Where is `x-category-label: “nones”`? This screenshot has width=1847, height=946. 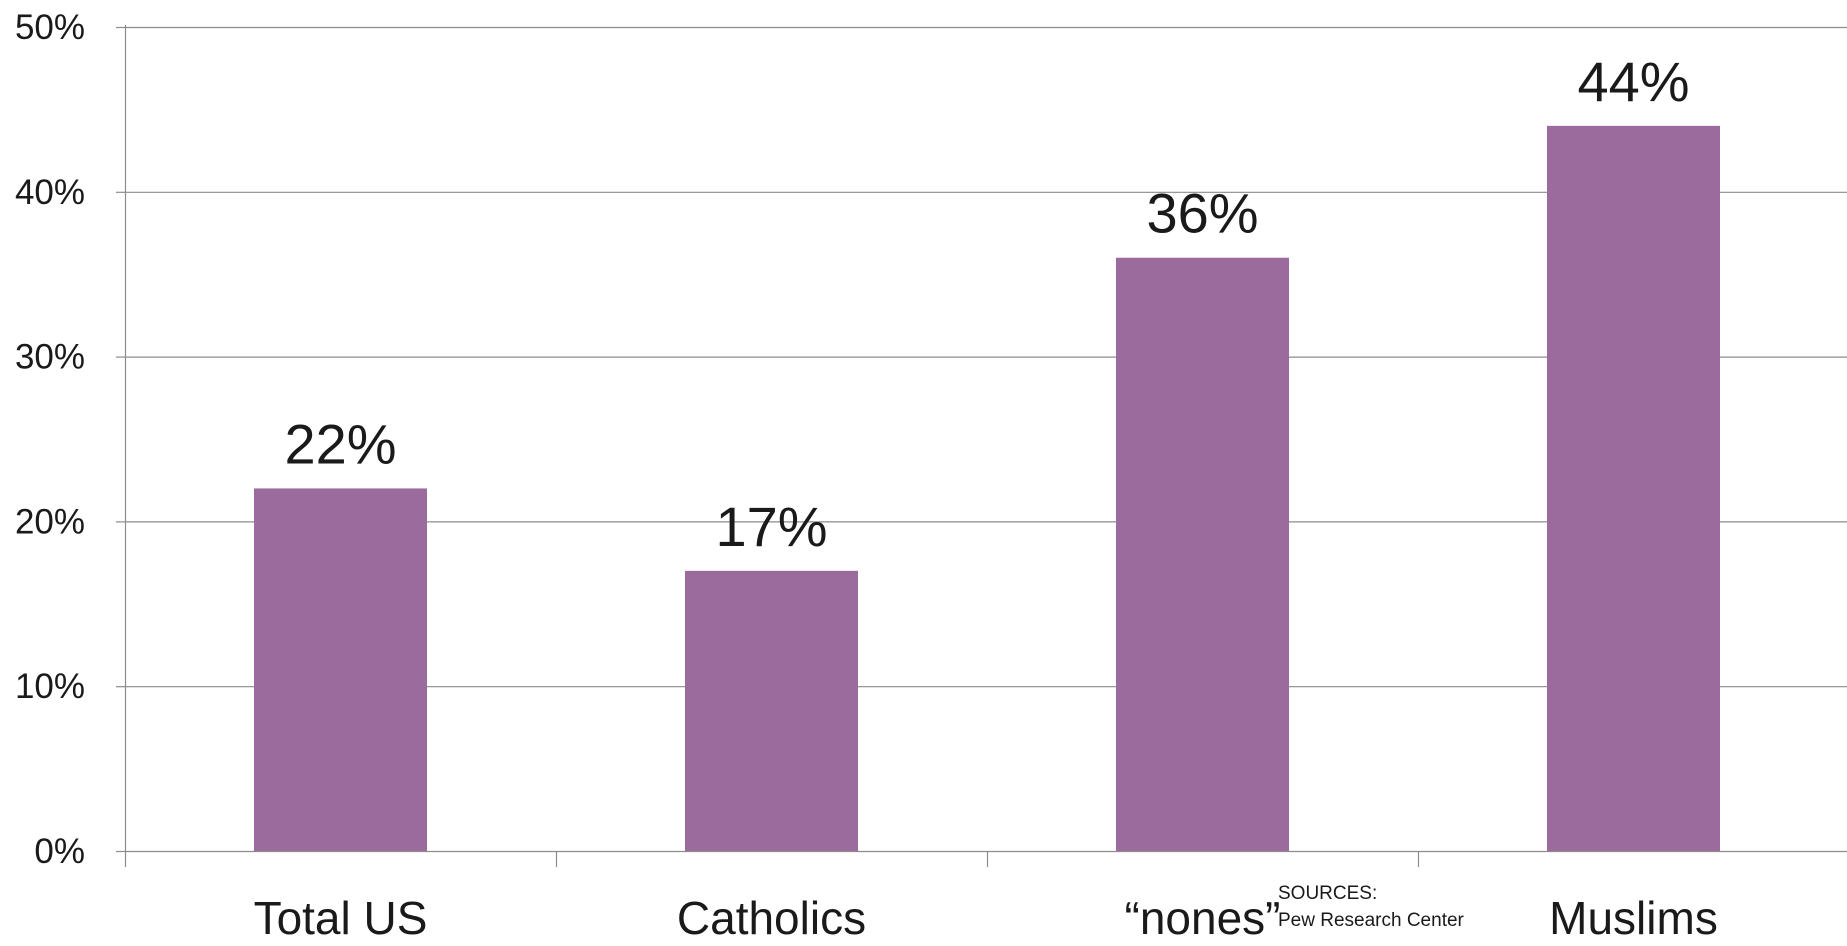
x-category-label: “nones” is located at coordinates (1203, 916).